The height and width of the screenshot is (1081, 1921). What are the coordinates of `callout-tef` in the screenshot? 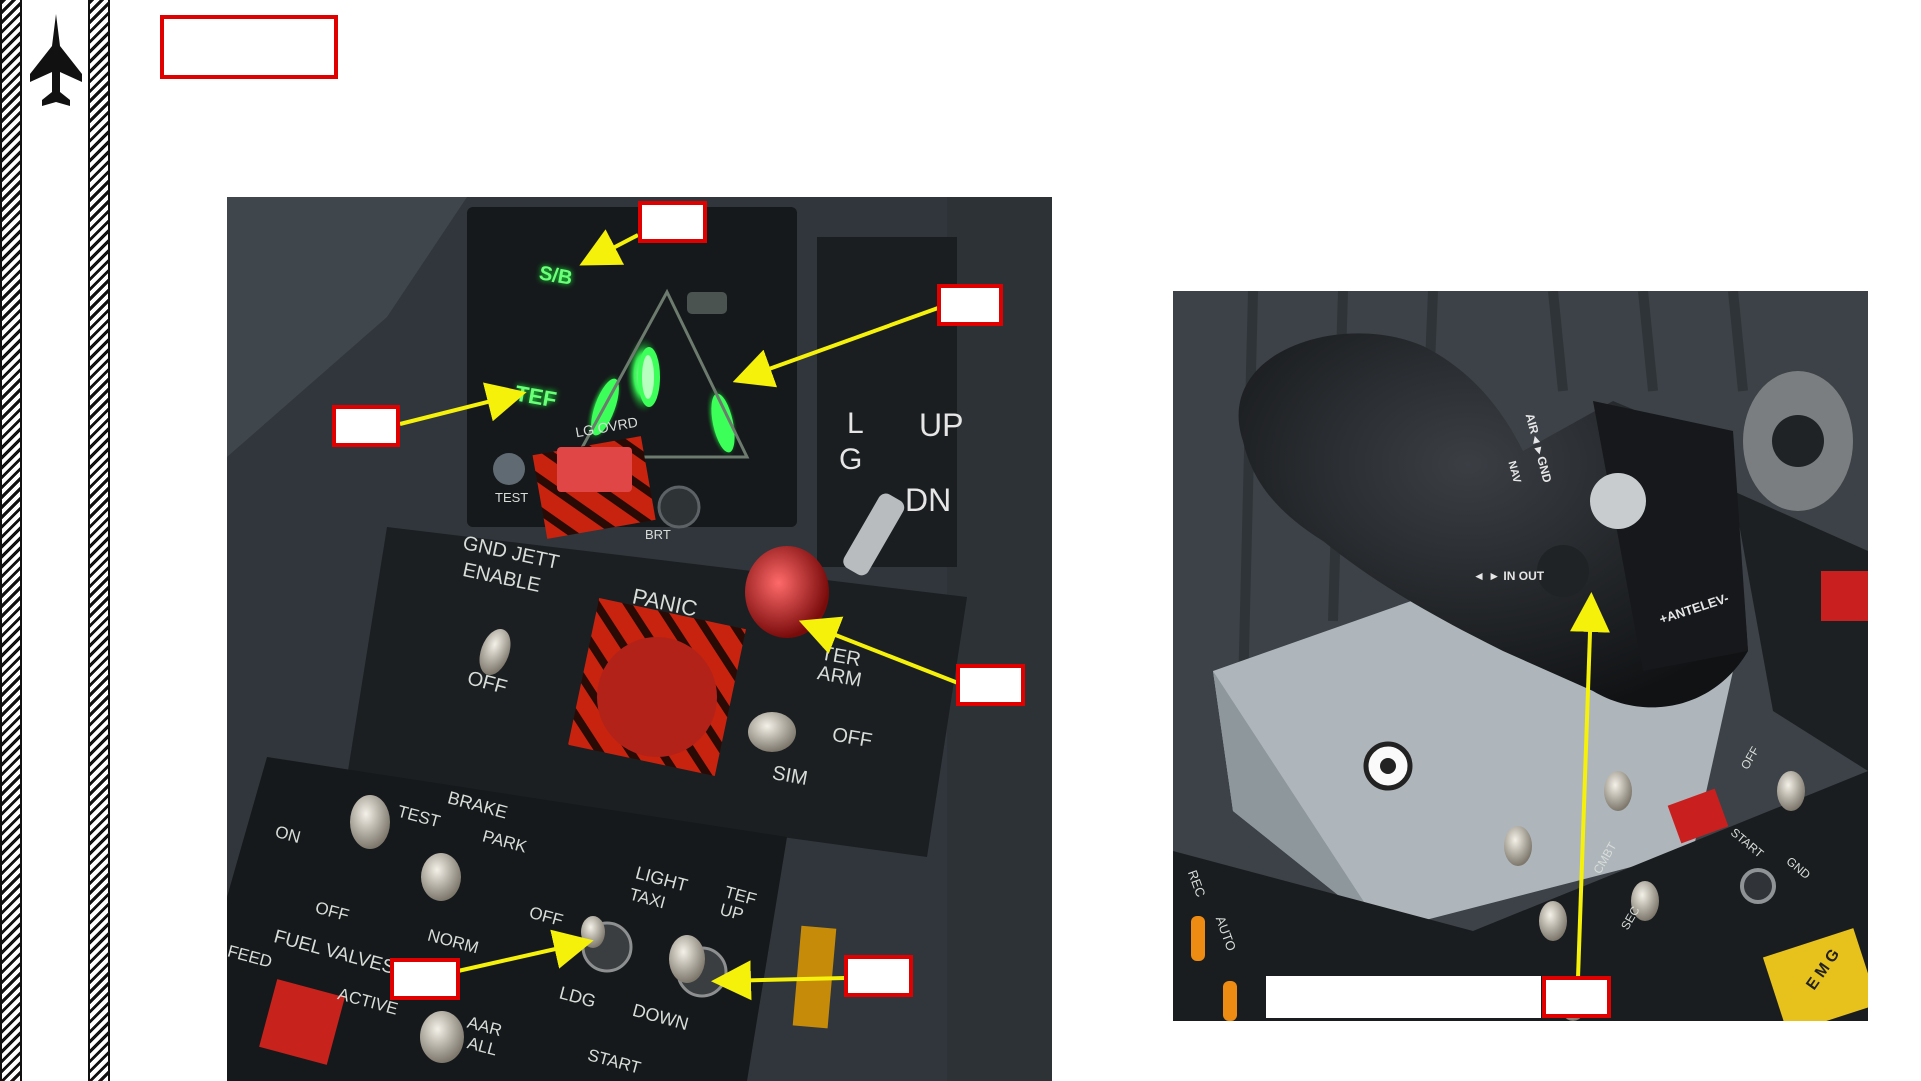 It's located at (366, 426).